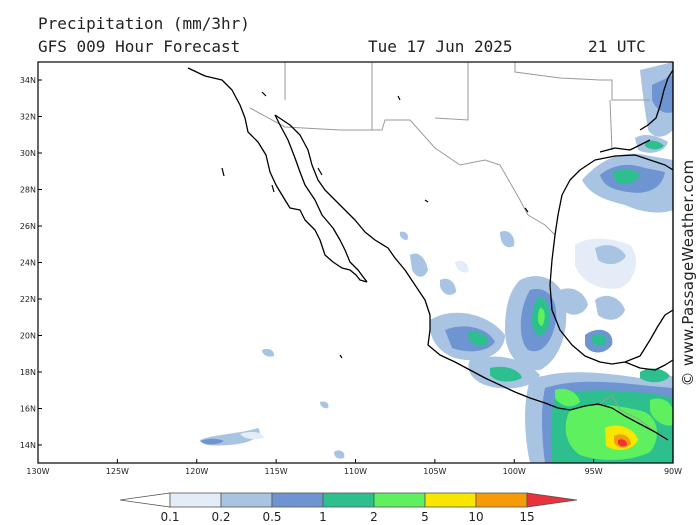 This screenshot has height=525, width=700. I want to click on legend-label: 15, so click(526, 517).